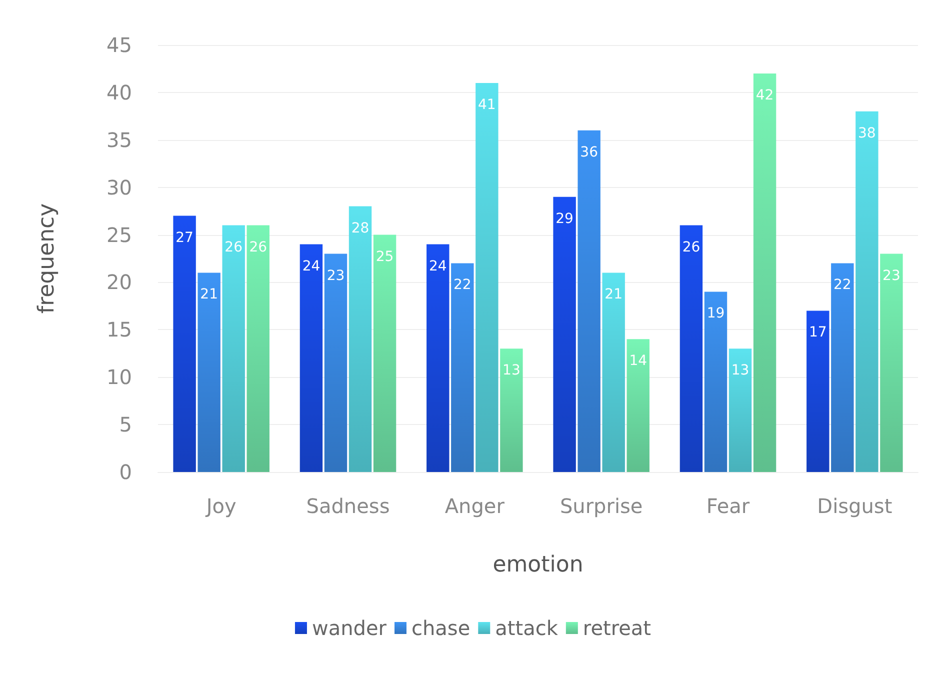 The width and height of the screenshot is (946, 673). Describe the element at coordinates (565, 218) in the screenshot. I see `data-label: 29` at that location.